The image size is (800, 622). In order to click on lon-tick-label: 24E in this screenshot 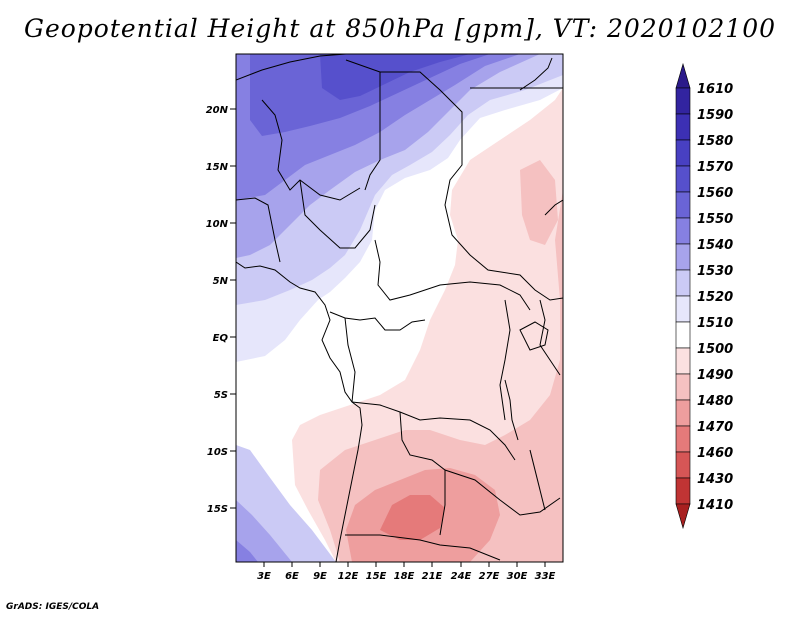, I will do `click(461, 576)`.